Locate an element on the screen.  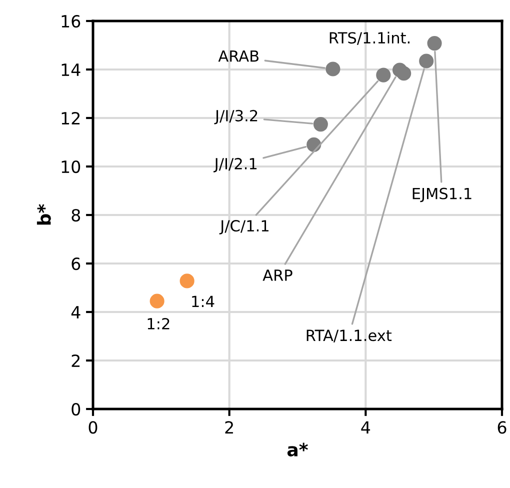
annotation: EJMS1.1 is located at coordinates (442, 195).